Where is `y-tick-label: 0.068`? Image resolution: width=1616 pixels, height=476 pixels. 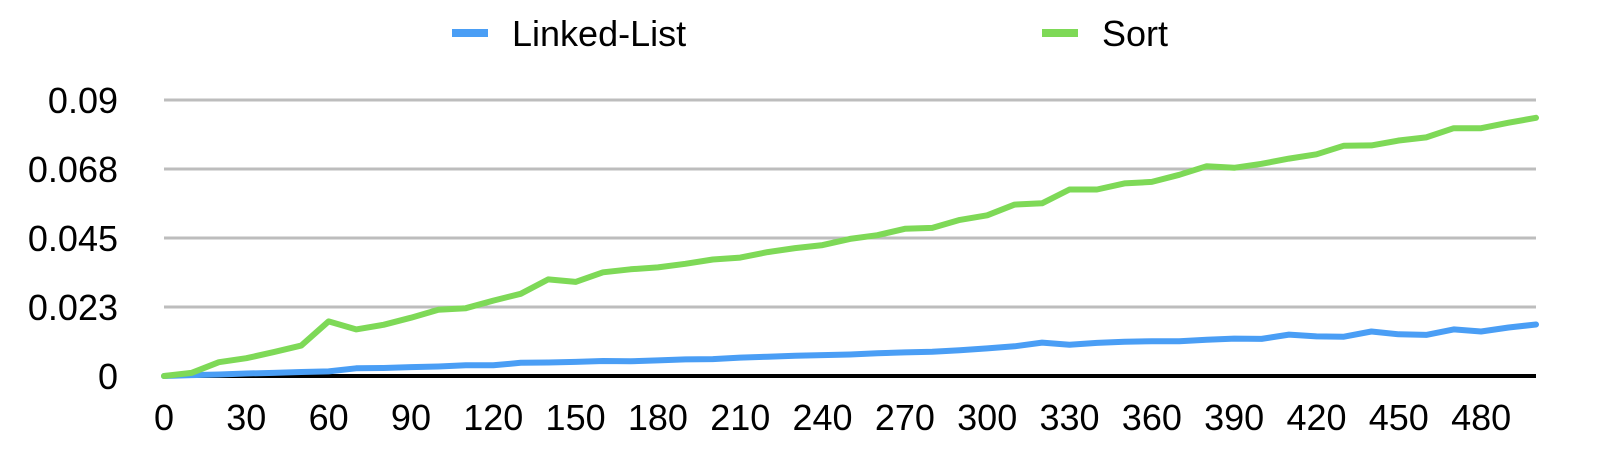
y-tick-label: 0.068 is located at coordinates (73, 169).